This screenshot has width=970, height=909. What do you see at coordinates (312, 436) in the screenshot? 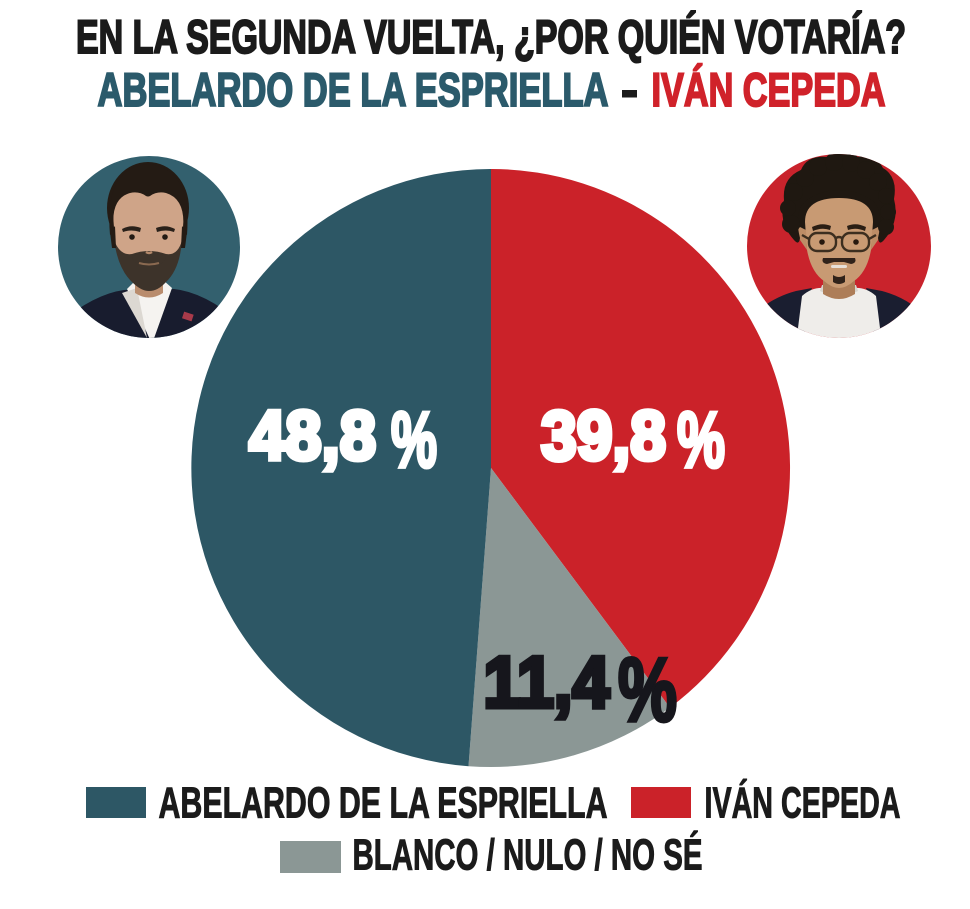
I see `svg-text: 48,8` at bounding box center [312, 436].